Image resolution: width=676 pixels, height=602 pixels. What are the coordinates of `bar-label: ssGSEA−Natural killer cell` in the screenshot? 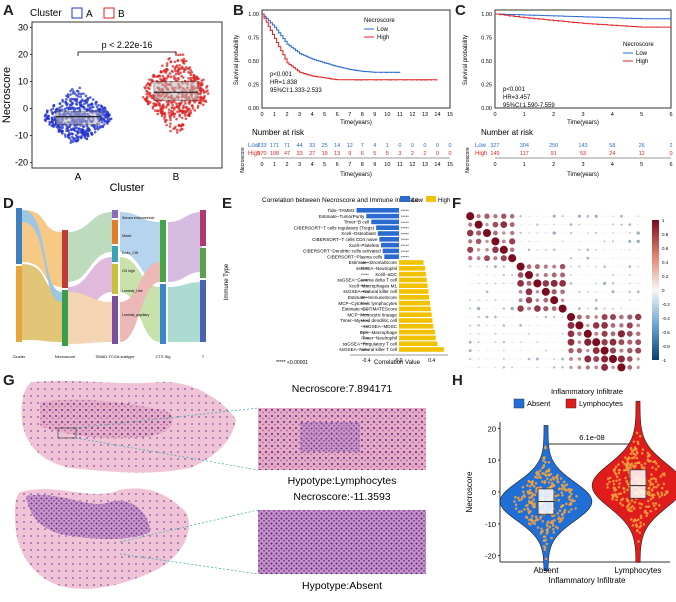 It's located at (370, 291).